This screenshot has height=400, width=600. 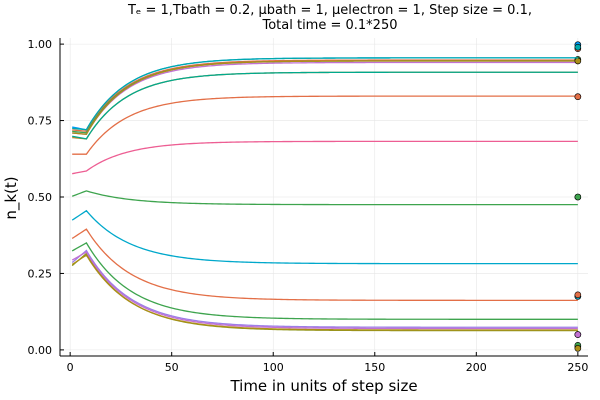 What do you see at coordinates (40, 350) in the screenshot?
I see `y-tick-label: 0.00` at bounding box center [40, 350].